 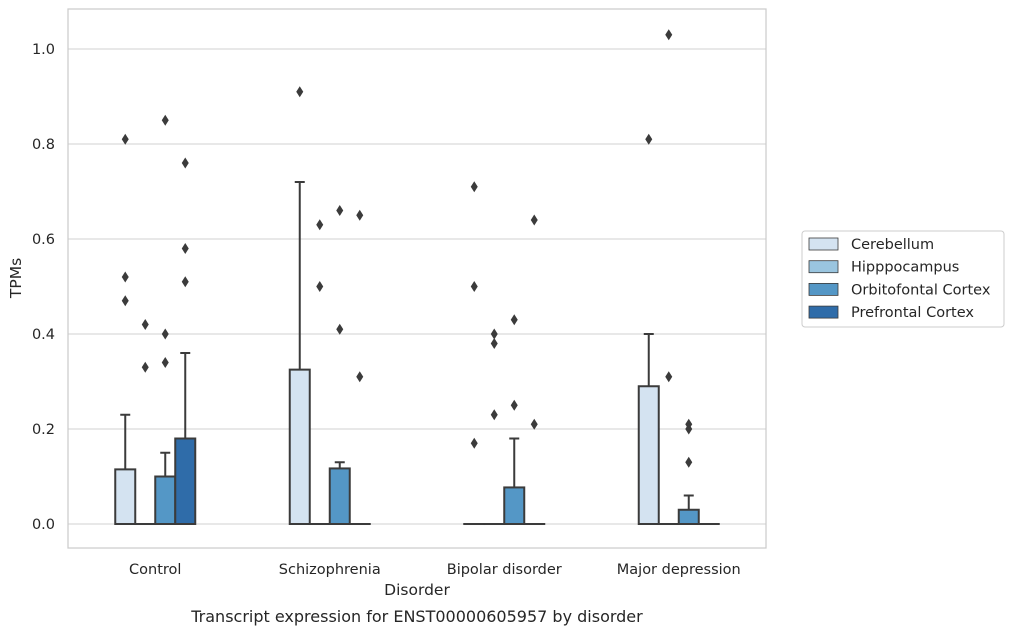 I want to click on y-tick-label: 0.0, so click(x=43, y=525).